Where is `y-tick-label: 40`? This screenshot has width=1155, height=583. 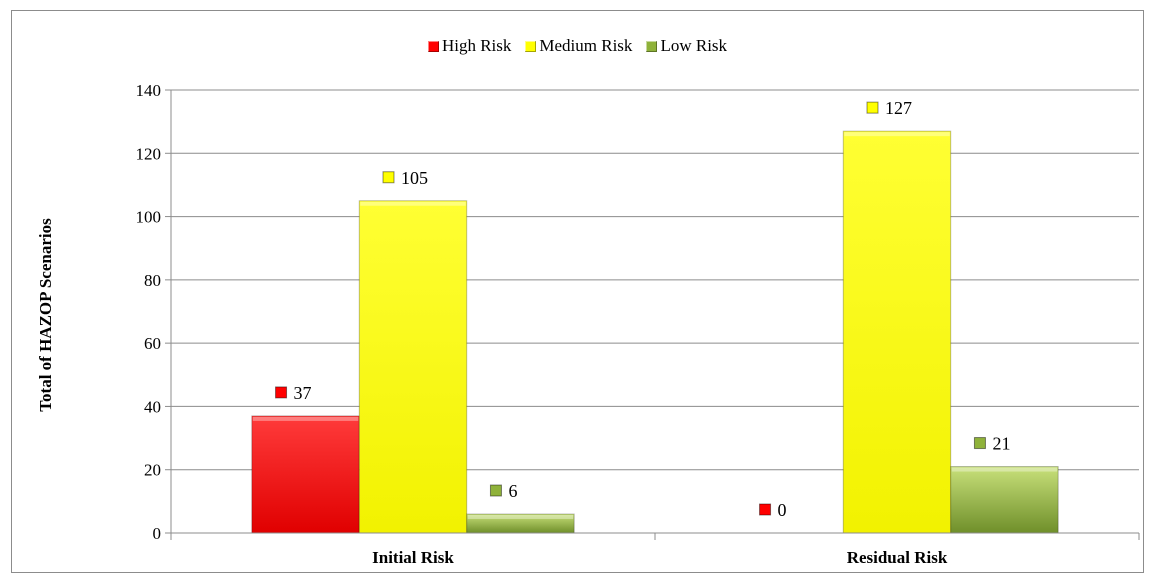 y-tick-label: 40 is located at coordinates (152, 406).